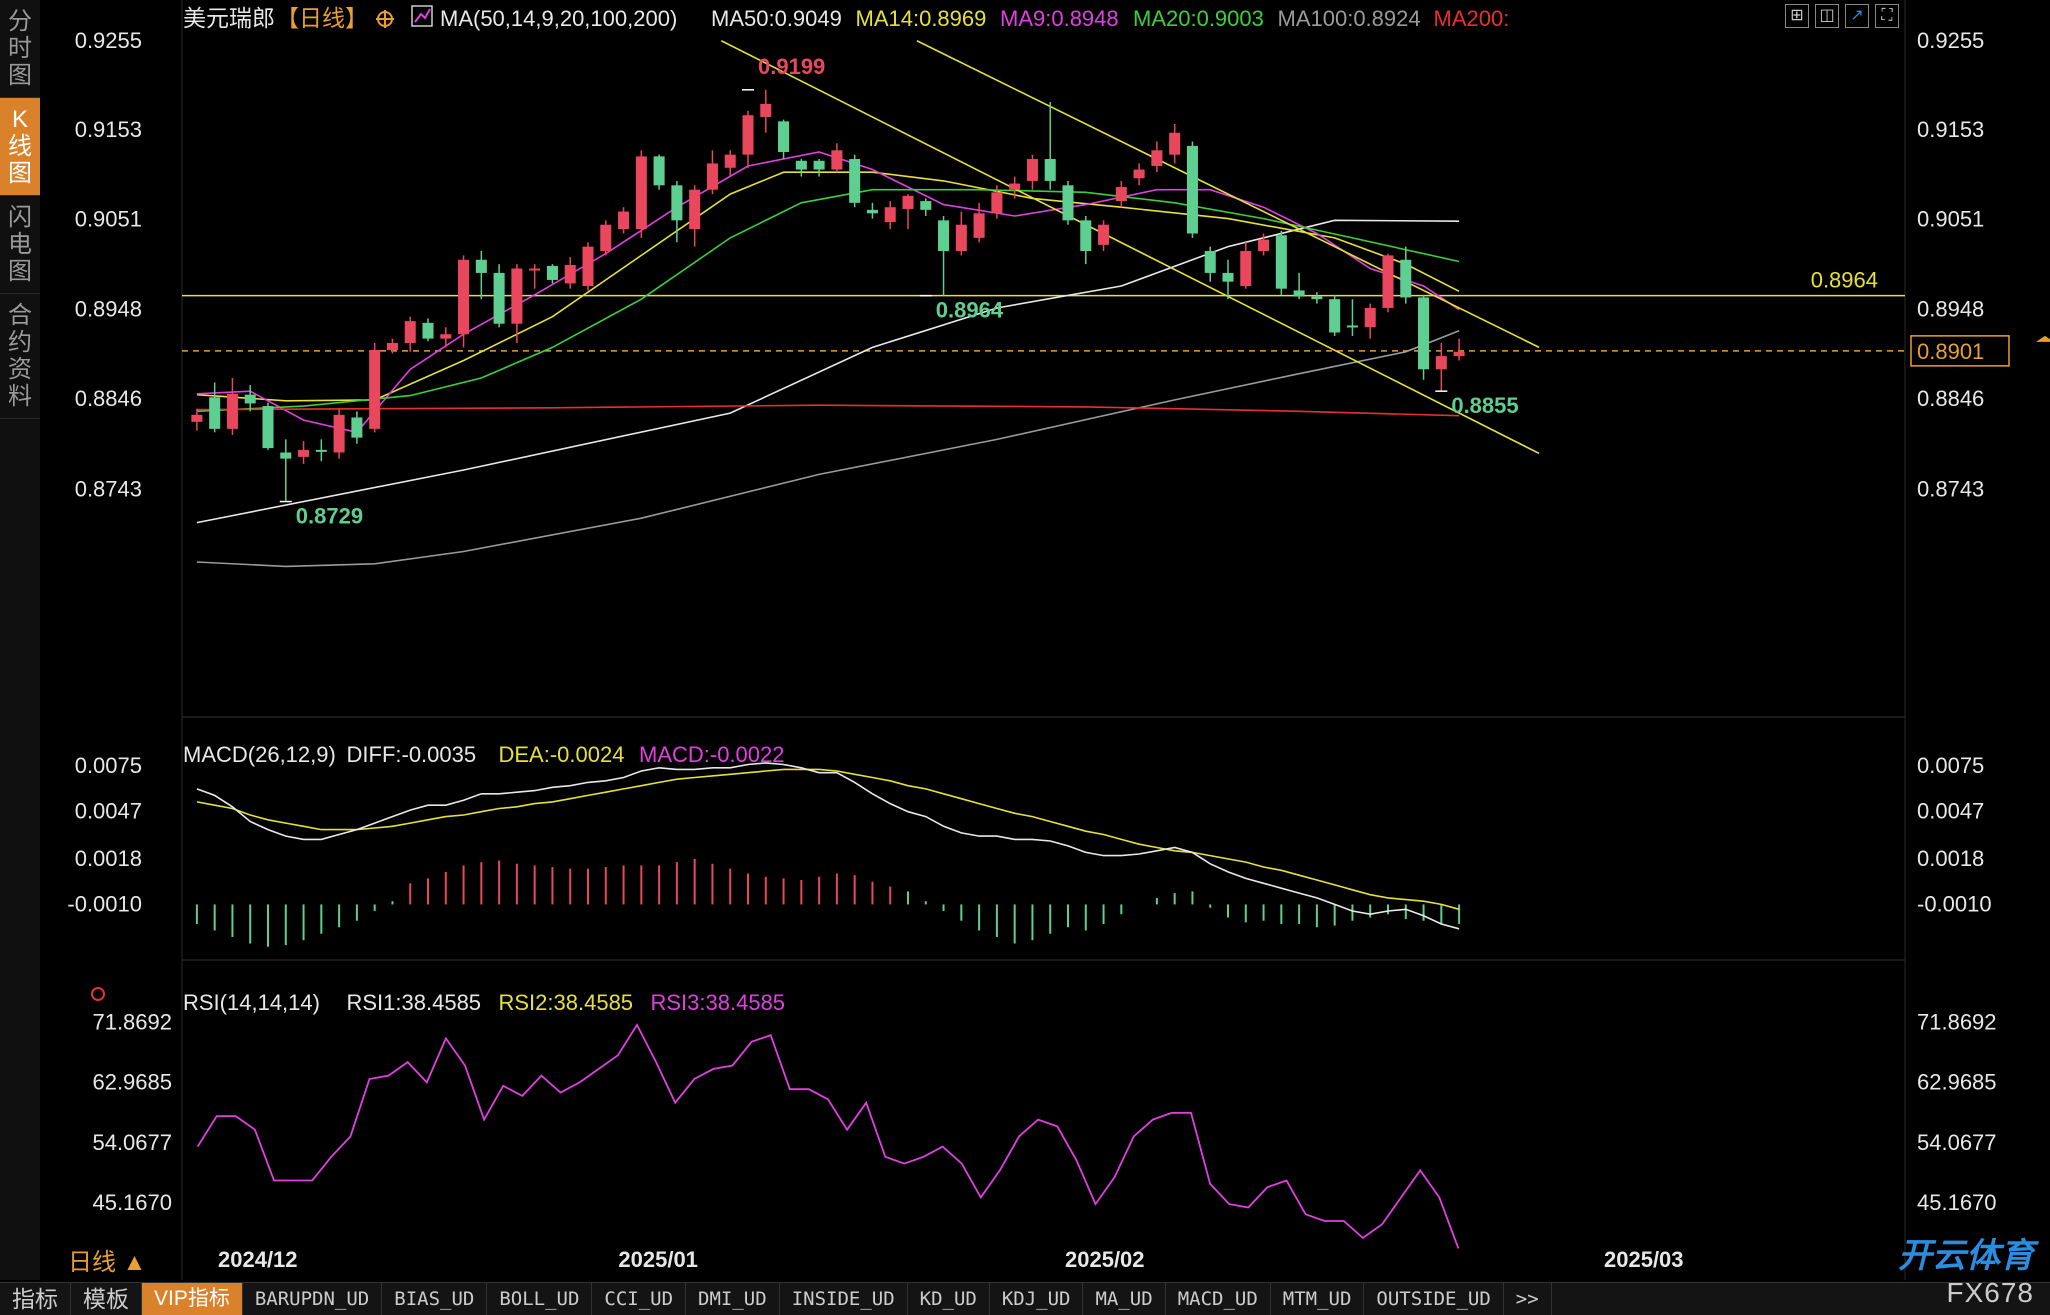 The width and height of the screenshot is (2050, 1315). Describe the element at coordinates (1318, 1299) in the screenshot. I see `tab-mtm: MTM_UD` at that location.